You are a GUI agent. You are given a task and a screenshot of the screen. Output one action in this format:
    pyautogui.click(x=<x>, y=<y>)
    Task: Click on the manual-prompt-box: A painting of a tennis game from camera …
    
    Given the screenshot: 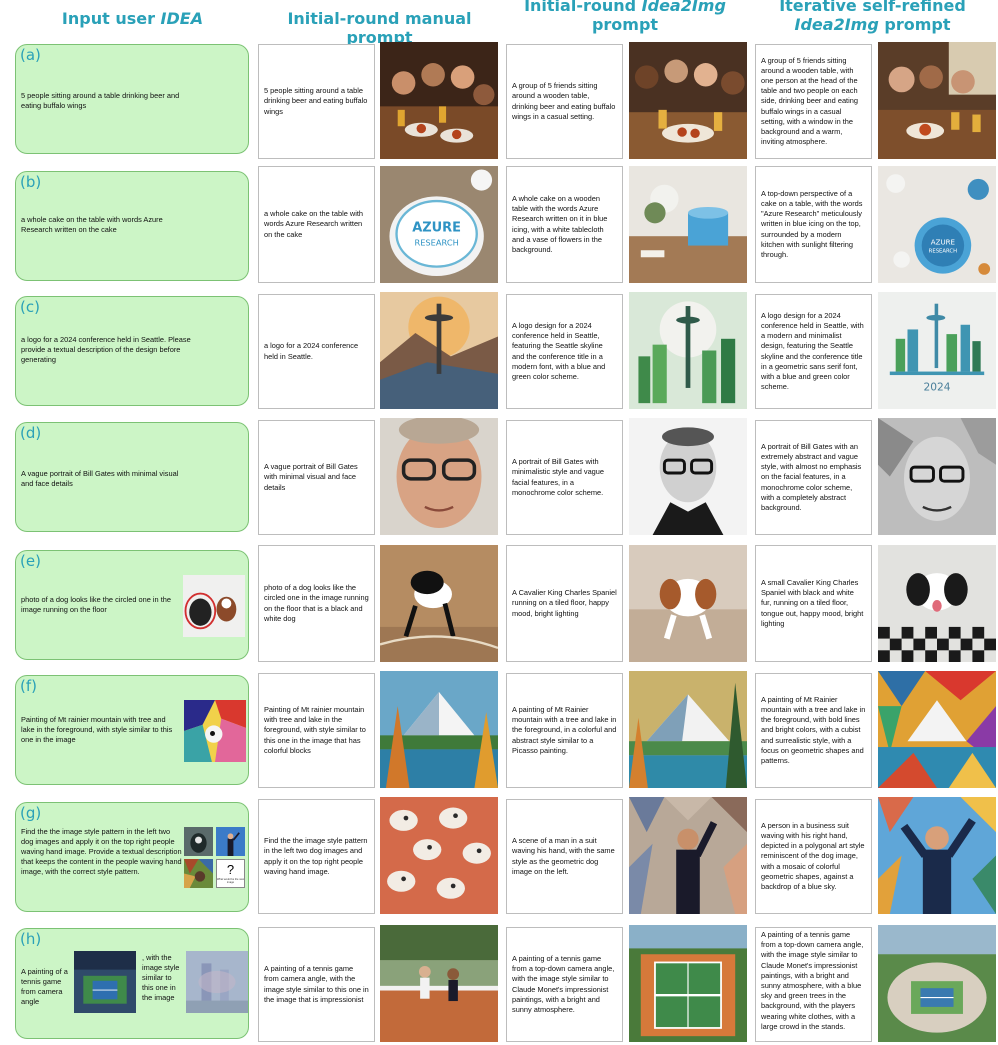 What is the action you would take?
    pyautogui.click(x=316, y=984)
    